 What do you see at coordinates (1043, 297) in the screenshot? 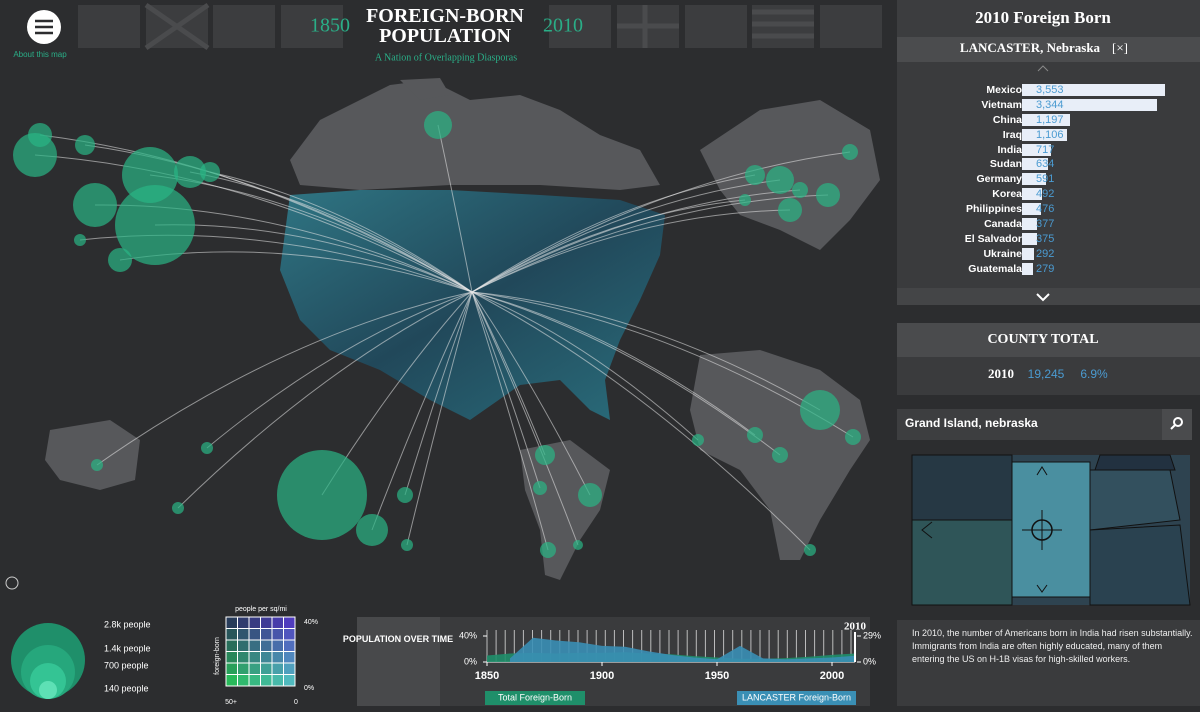
I see `scroll-down` at bounding box center [1043, 297].